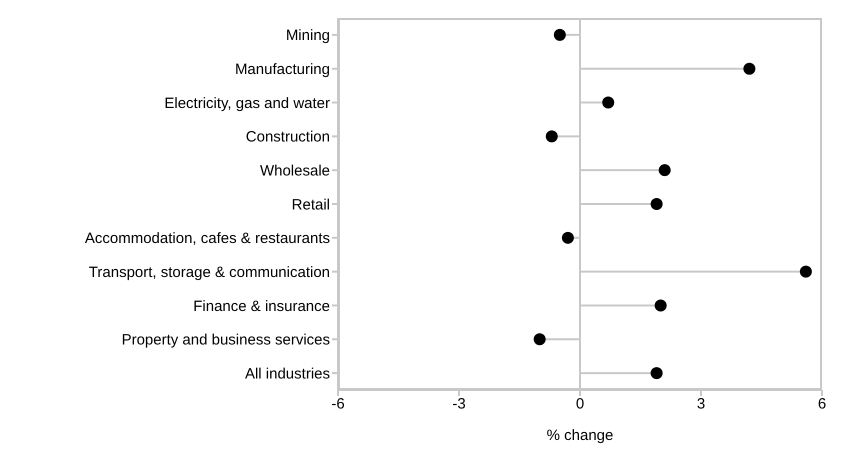 Image resolution: width=841 pixels, height=464 pixels. What do you see at coordinates (580, 435) in the screenshot?
I see `x-axis-title: % change` at bounding box center [580, 435].